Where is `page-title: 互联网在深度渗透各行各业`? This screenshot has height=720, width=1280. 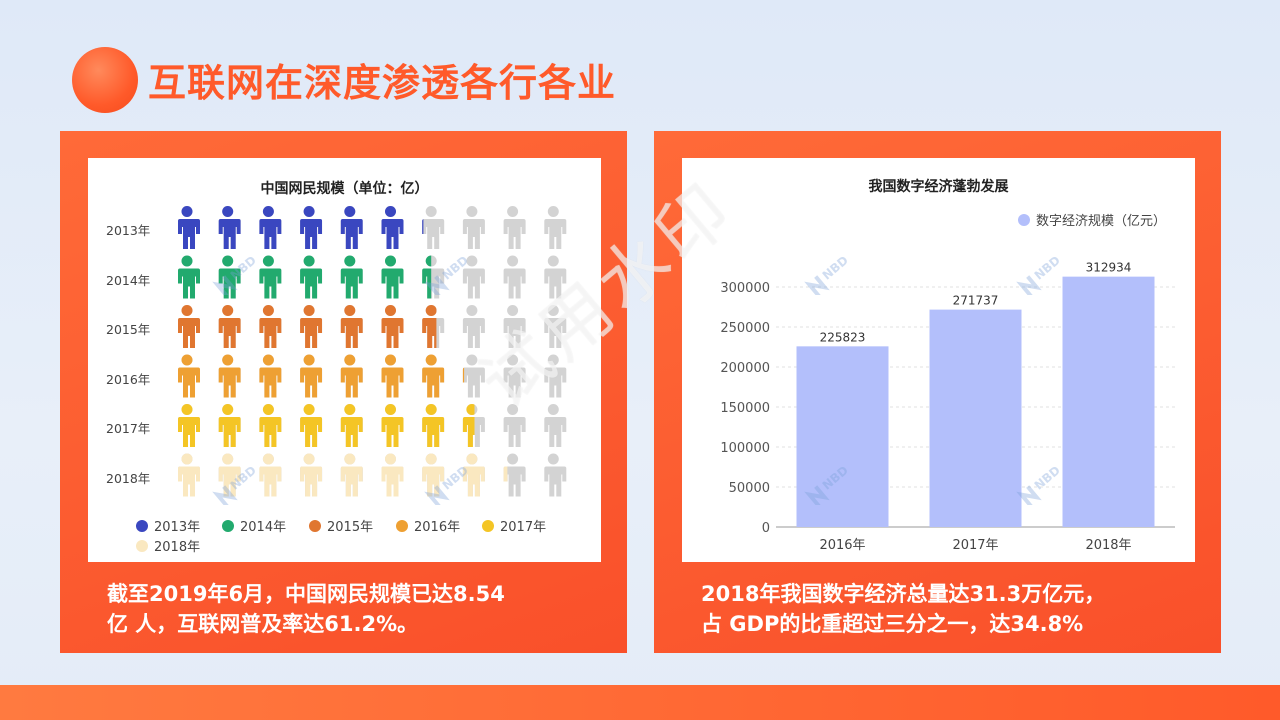
page-title: 互联网在深度渗透各行各业 is located at coordinates (382, 83).